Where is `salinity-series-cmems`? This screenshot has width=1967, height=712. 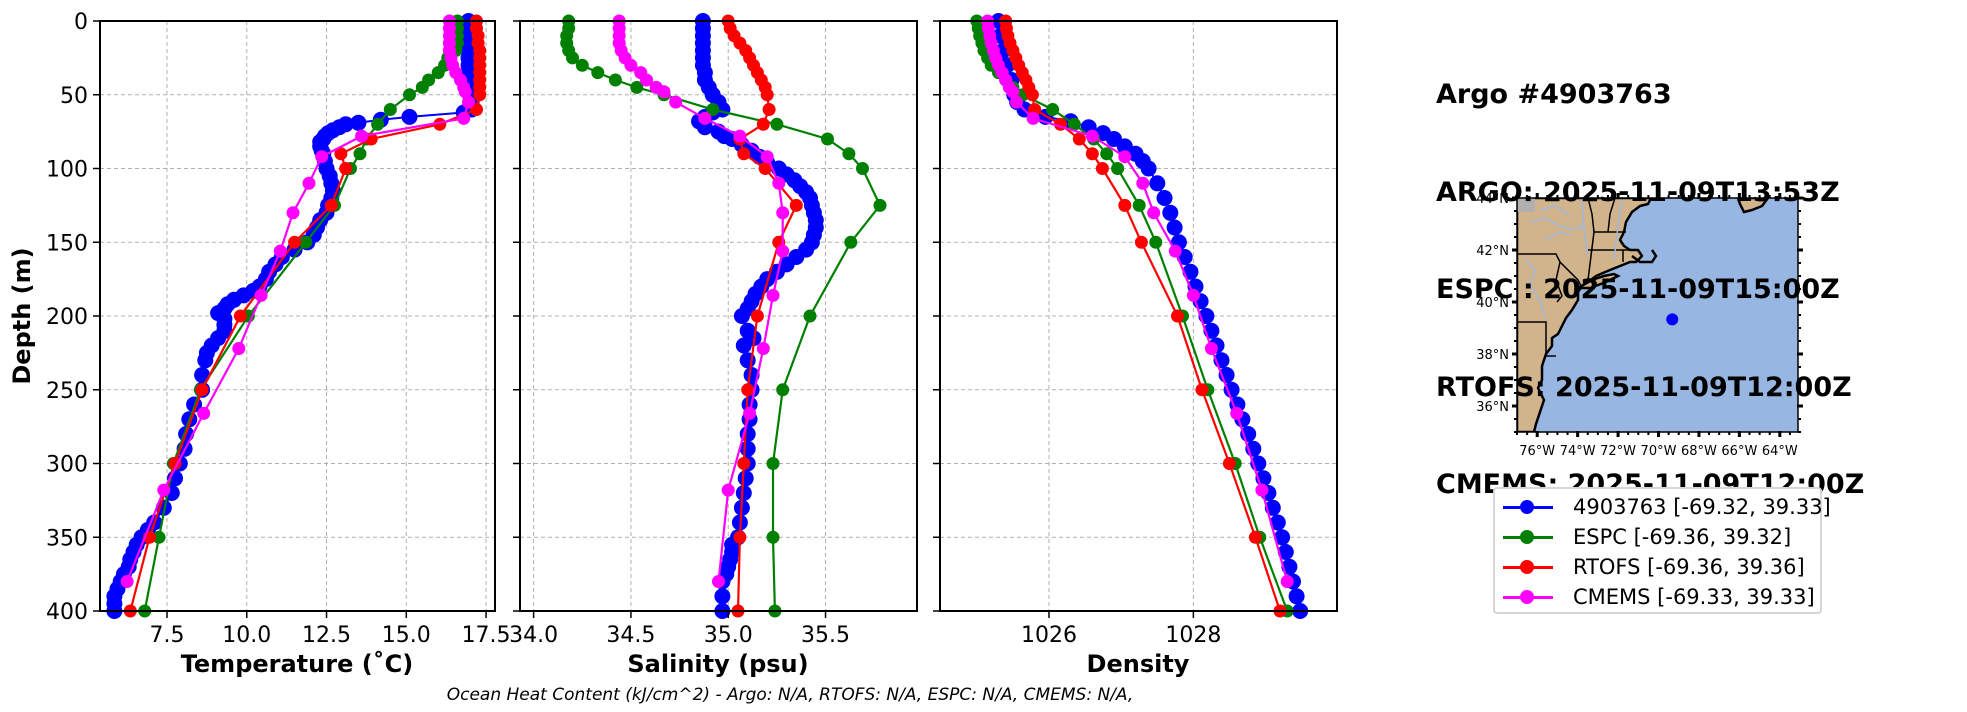 salinity-series-cmems is located at coordinates (701, 301).